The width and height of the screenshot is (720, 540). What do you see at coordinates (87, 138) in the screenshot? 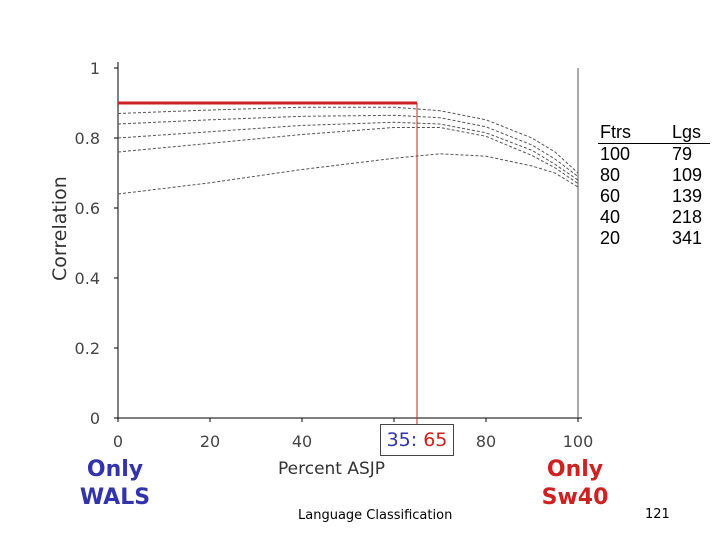
I see `y-tick-label: 0.8` at bounding box center [87, 138].